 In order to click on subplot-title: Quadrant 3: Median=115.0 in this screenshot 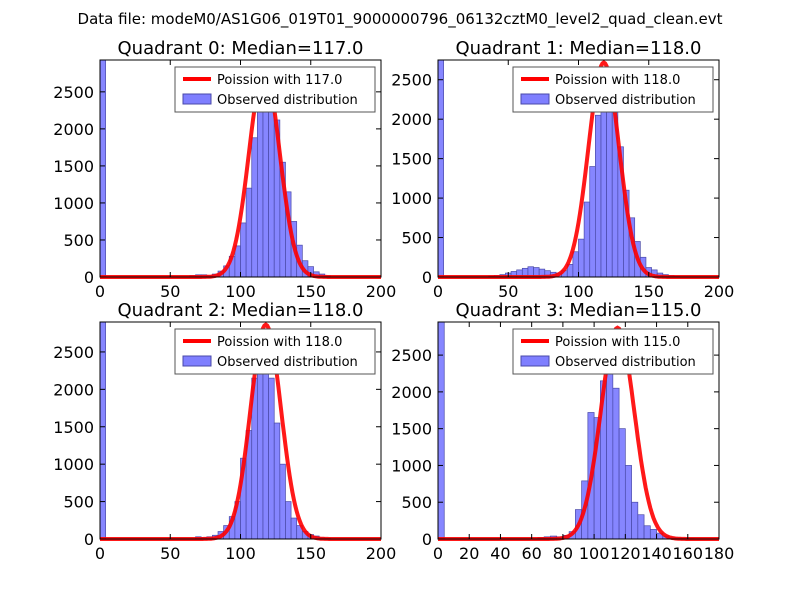, I will do `click(579, 310)`.